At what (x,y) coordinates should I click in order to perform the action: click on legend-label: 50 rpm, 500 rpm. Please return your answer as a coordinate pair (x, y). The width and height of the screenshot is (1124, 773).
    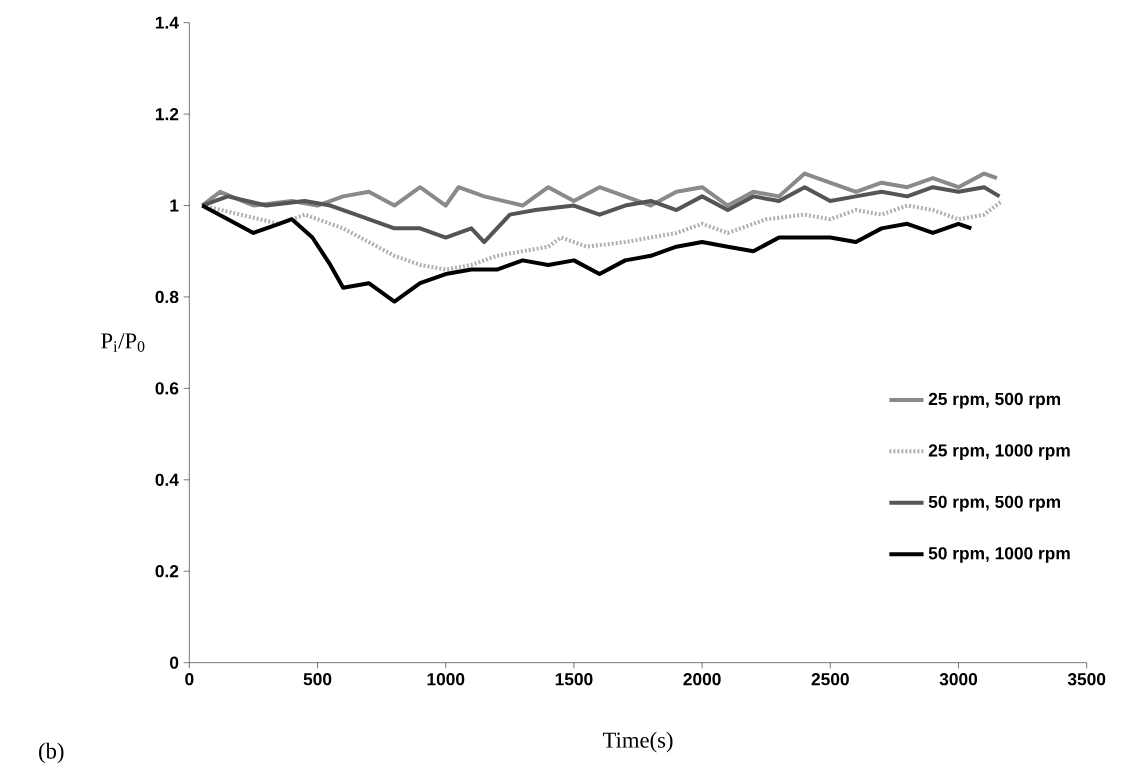
    Looking at the image, I should click on (994, 503).